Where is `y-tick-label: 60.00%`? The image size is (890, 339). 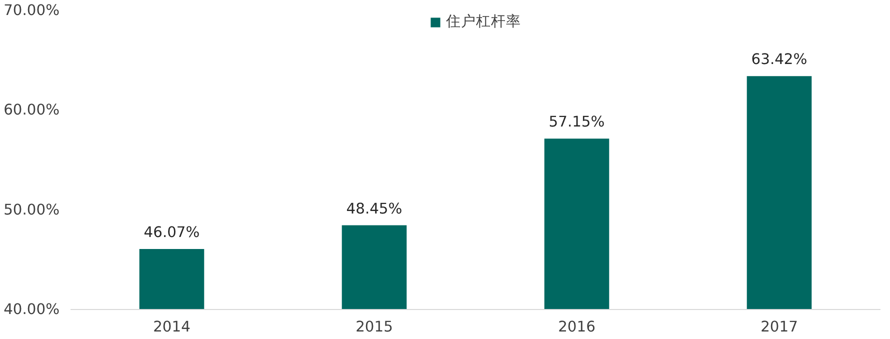
y-tick-label: 60.00% is located at coordinates (32, 110).